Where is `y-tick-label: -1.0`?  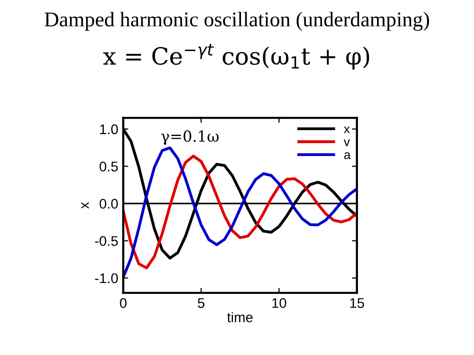
y-tick-label: -1.0 is located at coordinates (106, 278).